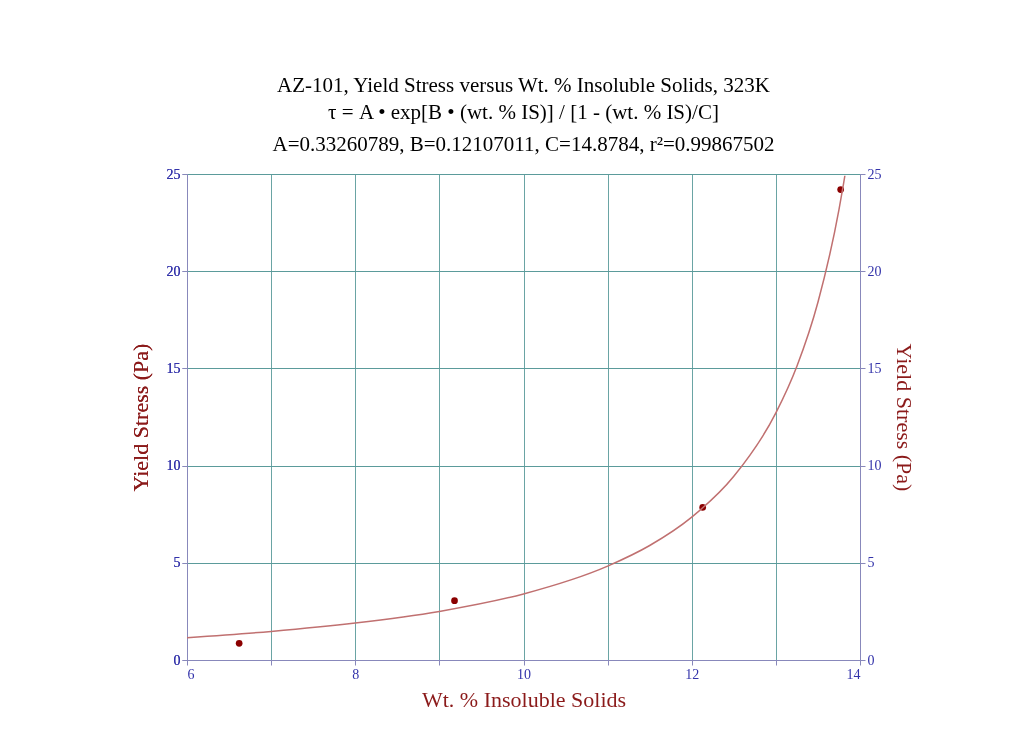  I want to click on x-tick-label: 14, so click(853, 674).